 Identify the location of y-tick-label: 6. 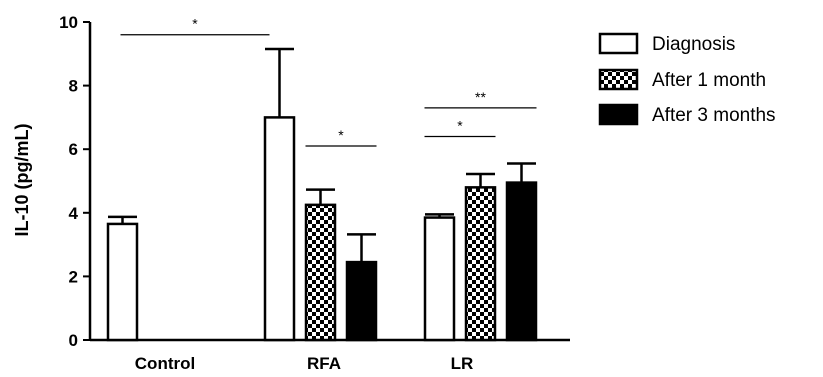
(73, 149).